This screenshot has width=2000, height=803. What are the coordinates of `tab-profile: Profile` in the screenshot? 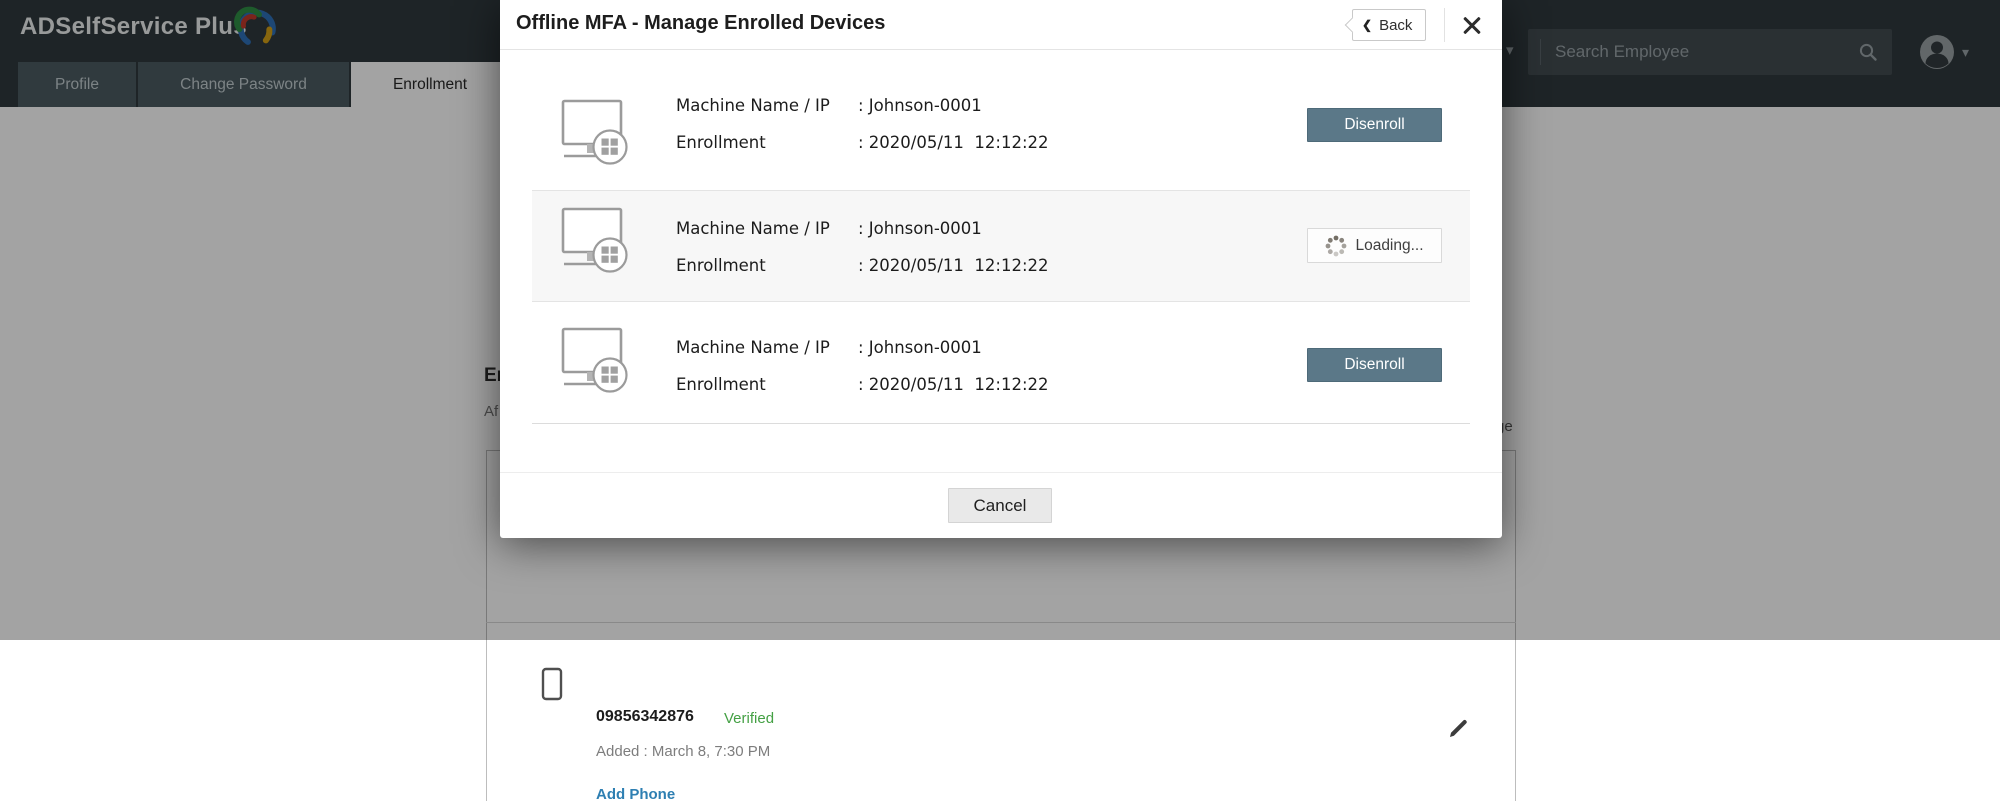 It's located at (77, 84).